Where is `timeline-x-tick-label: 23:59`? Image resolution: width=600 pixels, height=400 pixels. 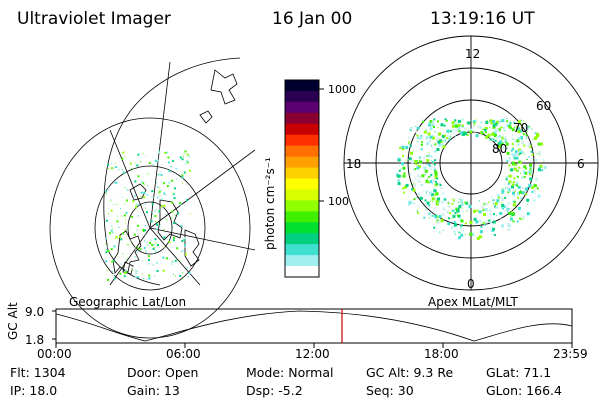 timeline-x-tick-label: 23:59 is located at coordinates (570, 354).